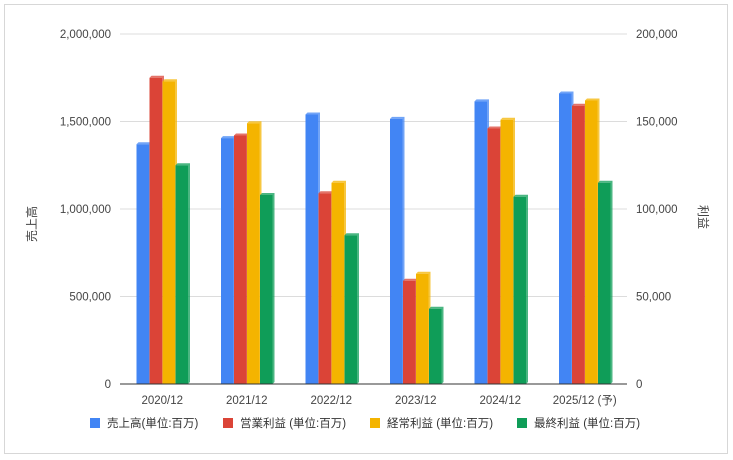 This screenshot has height=460, width=733. What do you see at coordinates (657, 123) in the screenshot?
I see `y-right-tick-label: 150,000` at bounding box center [657, 123].